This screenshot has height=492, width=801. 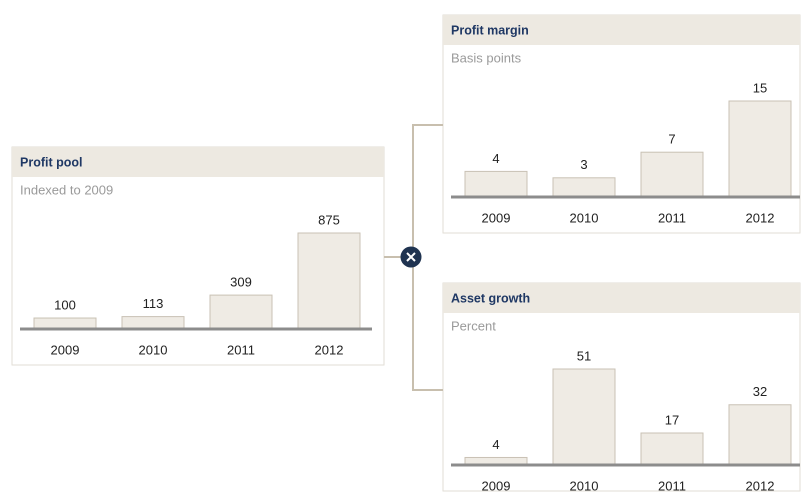 I want to click on value-label: 51, so click(x=584, y=355).